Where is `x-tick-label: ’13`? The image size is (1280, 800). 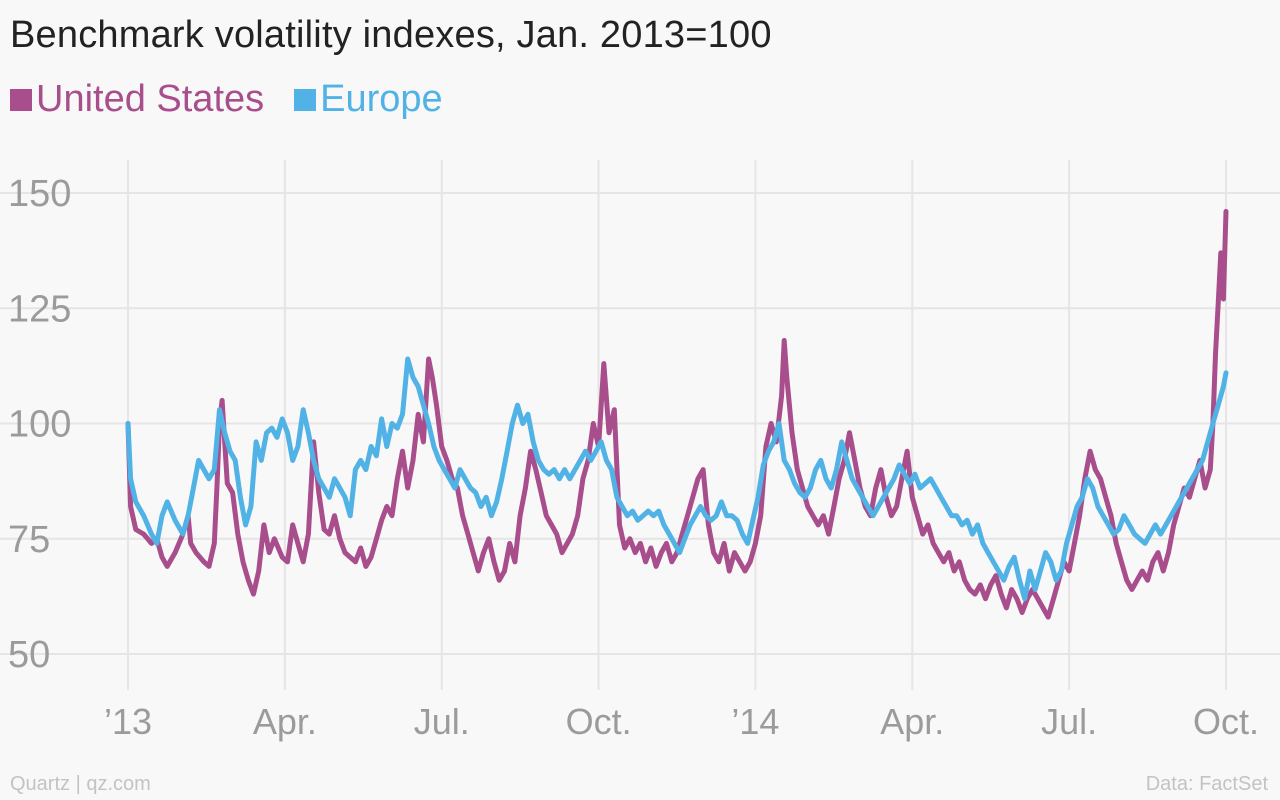
x-tick-label: ’13 is located at coordinates (128, 721).